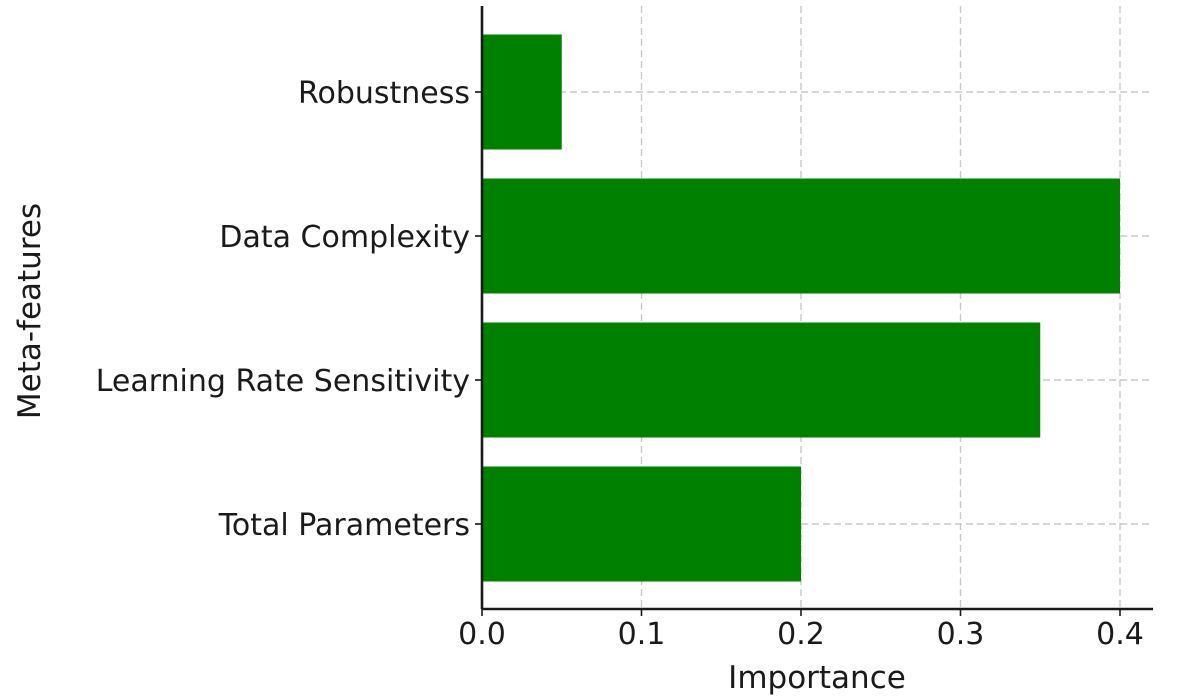  I want to click on x-tick-label: 0.1, so click(642, 634).